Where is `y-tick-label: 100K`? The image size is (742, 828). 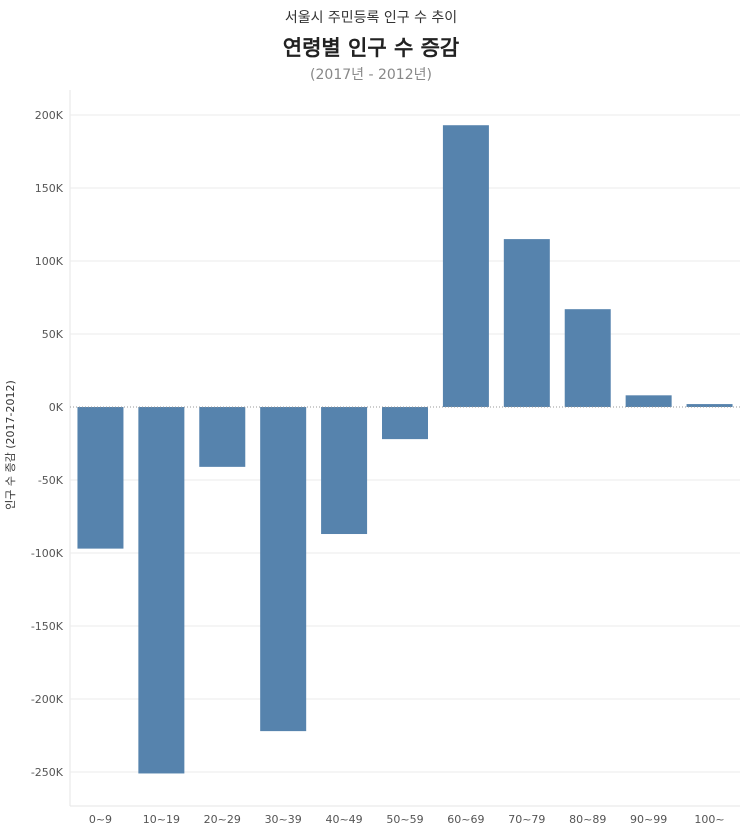
y-tick-label: 100K is located at coordinates (49, 261).